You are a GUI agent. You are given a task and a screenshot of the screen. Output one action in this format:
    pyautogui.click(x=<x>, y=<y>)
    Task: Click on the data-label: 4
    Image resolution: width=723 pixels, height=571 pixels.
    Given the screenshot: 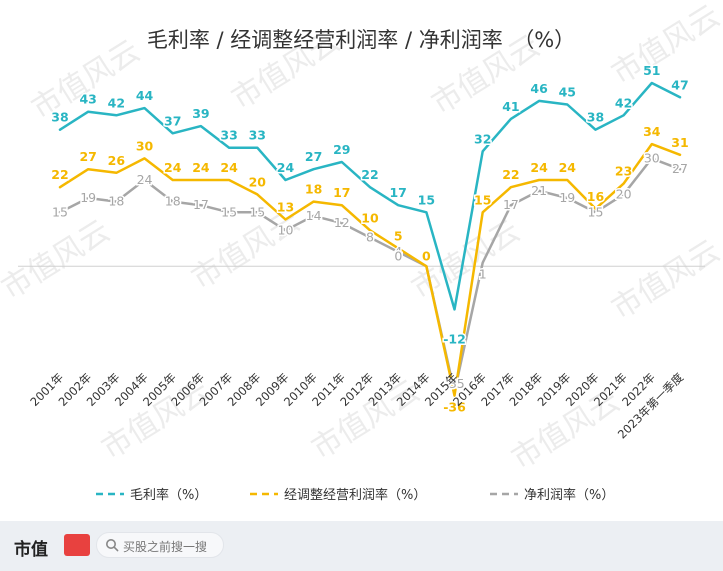 What is the action you would take?
    pyautogui.click(x=398, y=251)
    